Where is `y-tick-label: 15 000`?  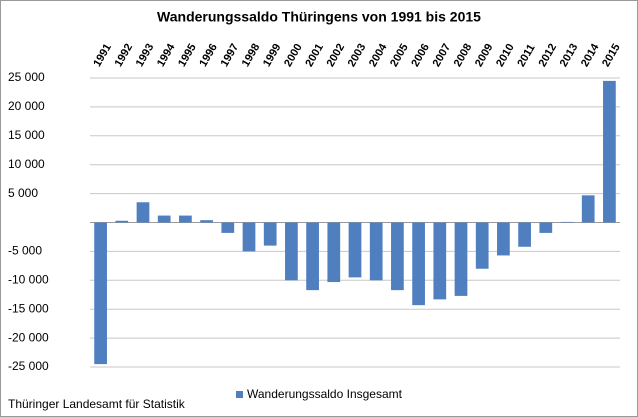 y-tick-label: 15 000 is located at coordinates (26, 135).